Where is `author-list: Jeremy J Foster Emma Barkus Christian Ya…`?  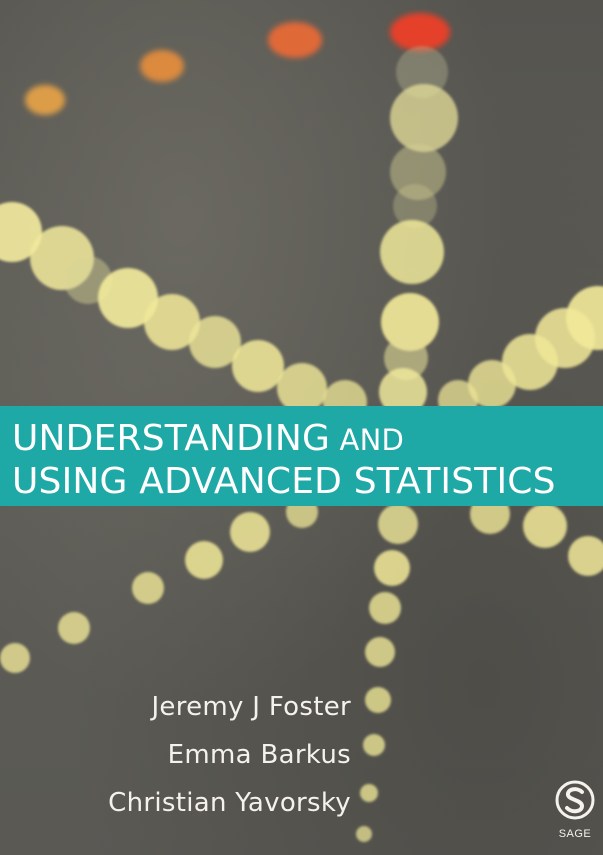 author-list: Jeremy J Foster Emma Barkus Christian Ya… is located at coordinates (229, 755).